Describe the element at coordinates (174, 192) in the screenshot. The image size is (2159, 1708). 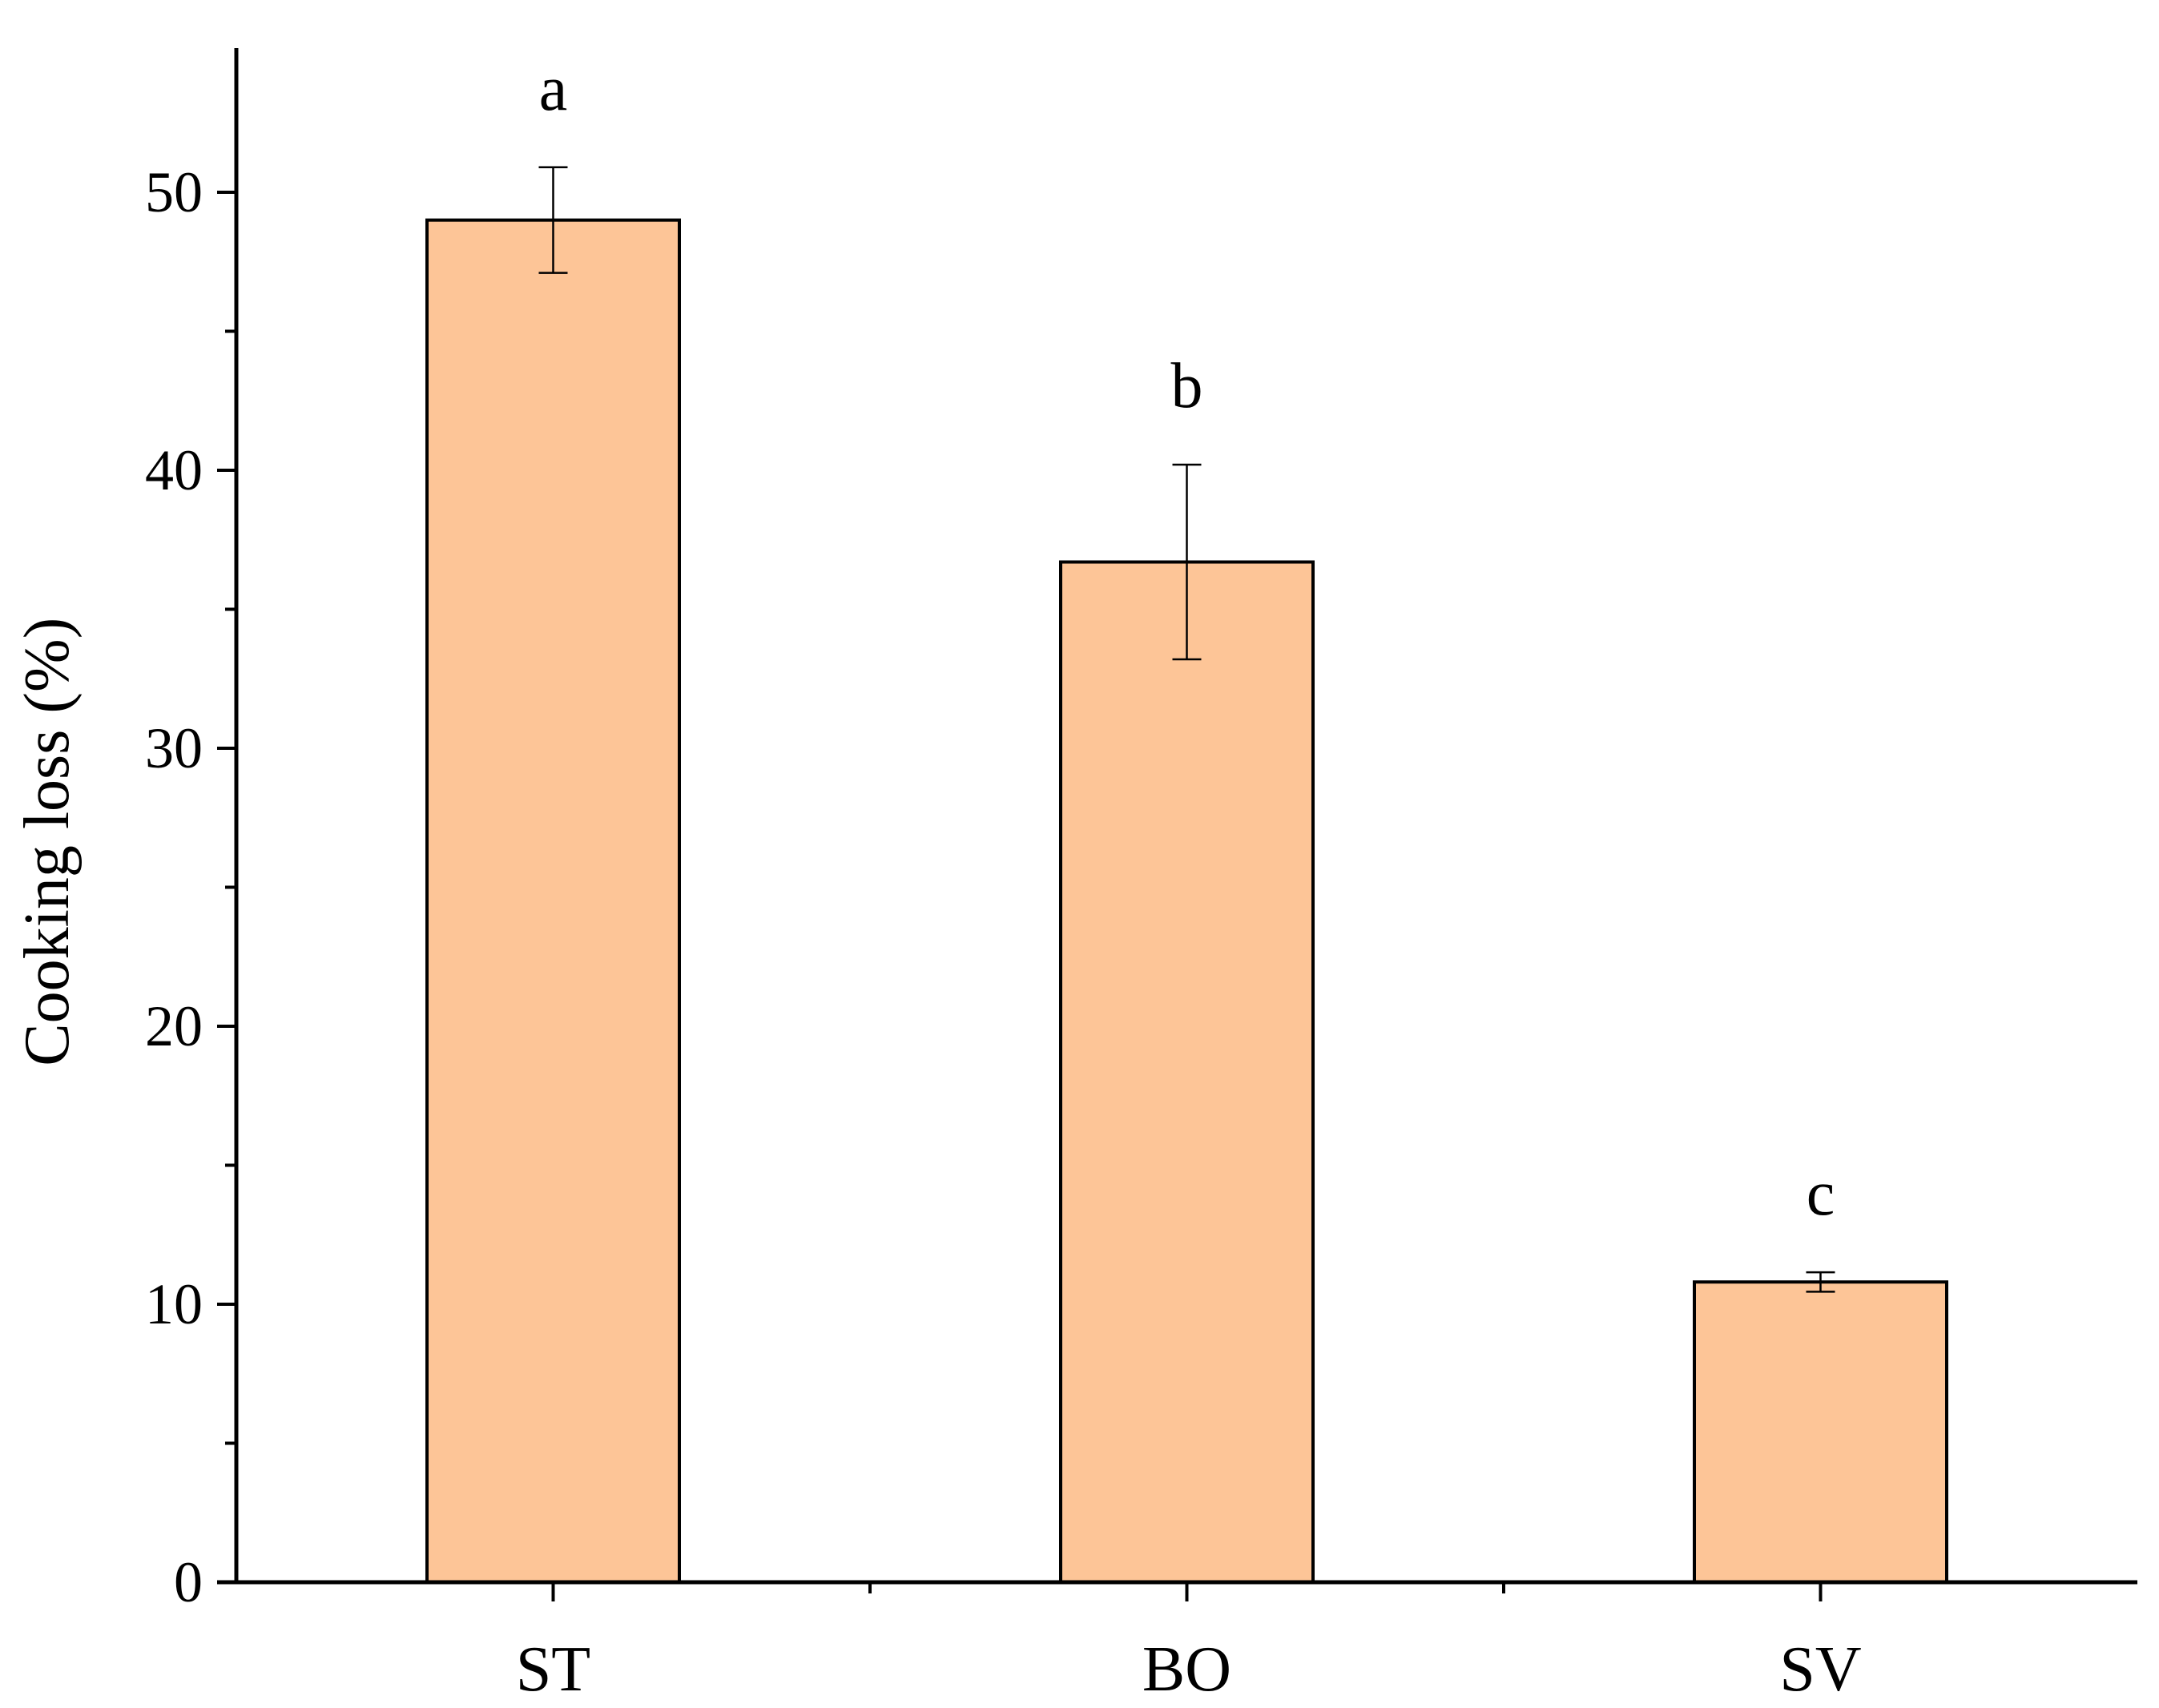
I see `y-tick-label-50: 50` at that location.